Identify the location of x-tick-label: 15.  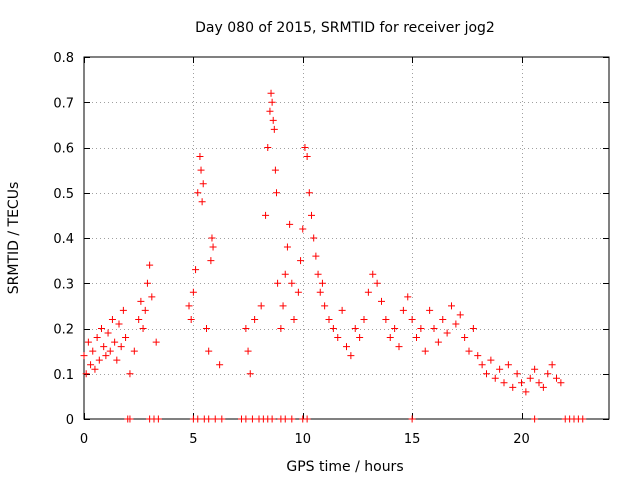
(412, 439).